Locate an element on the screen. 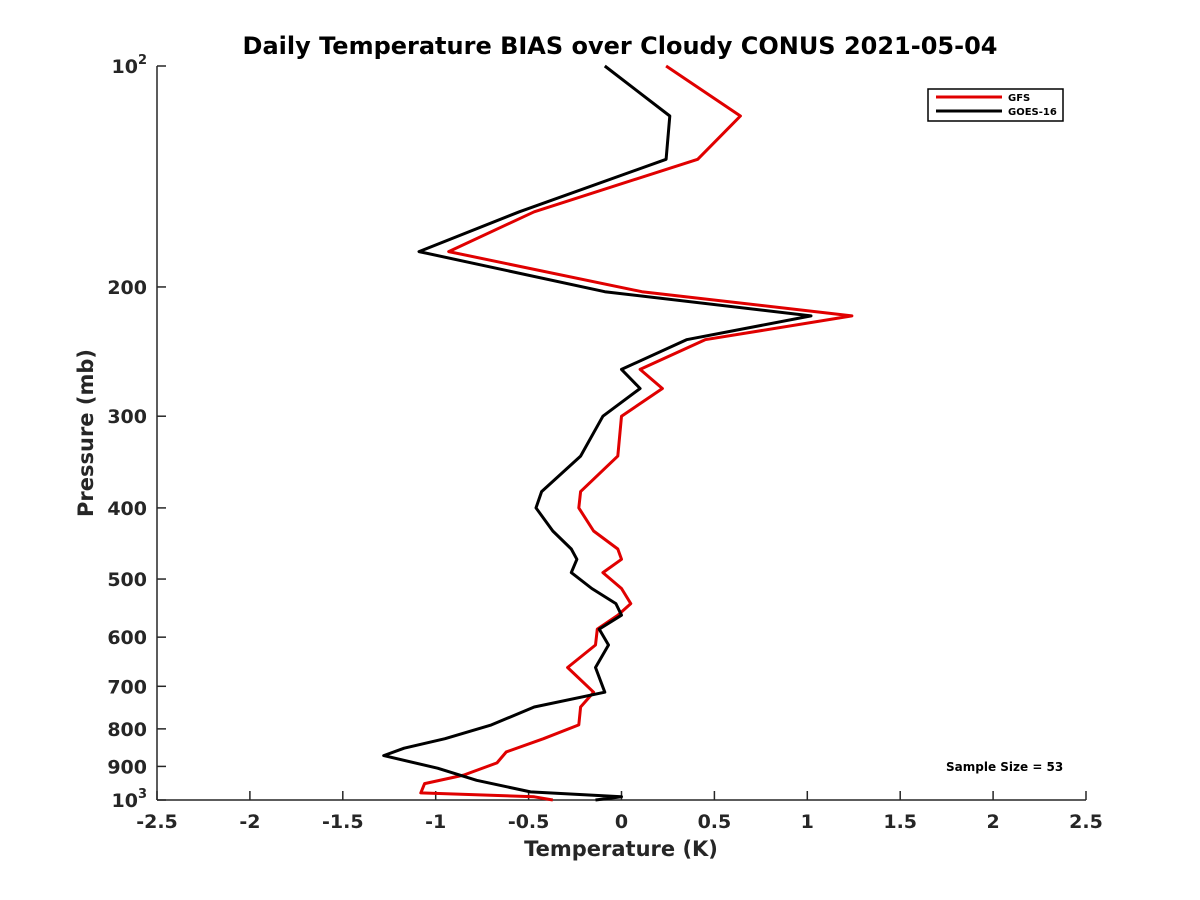 The image size is (1200, 900). legend: GFS GOES-16 is located at coordinates (995, 105).